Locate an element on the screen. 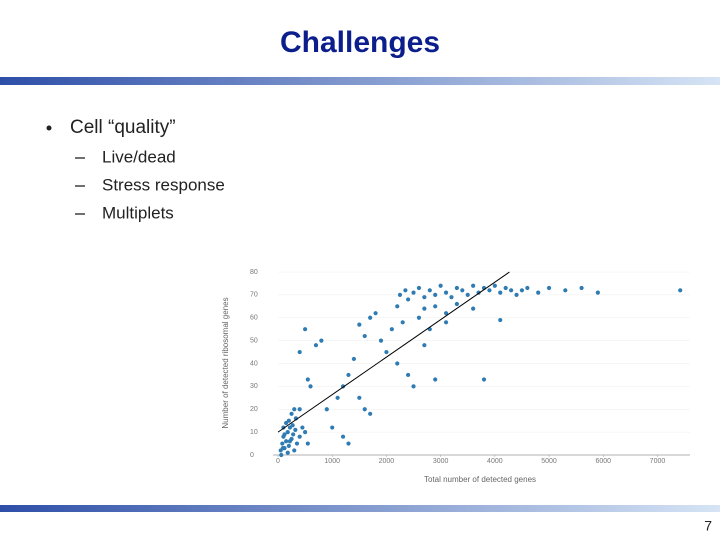 This screenshot has height=545, width=720. y-tick-label: 0 is located at coordinates (252, 455).